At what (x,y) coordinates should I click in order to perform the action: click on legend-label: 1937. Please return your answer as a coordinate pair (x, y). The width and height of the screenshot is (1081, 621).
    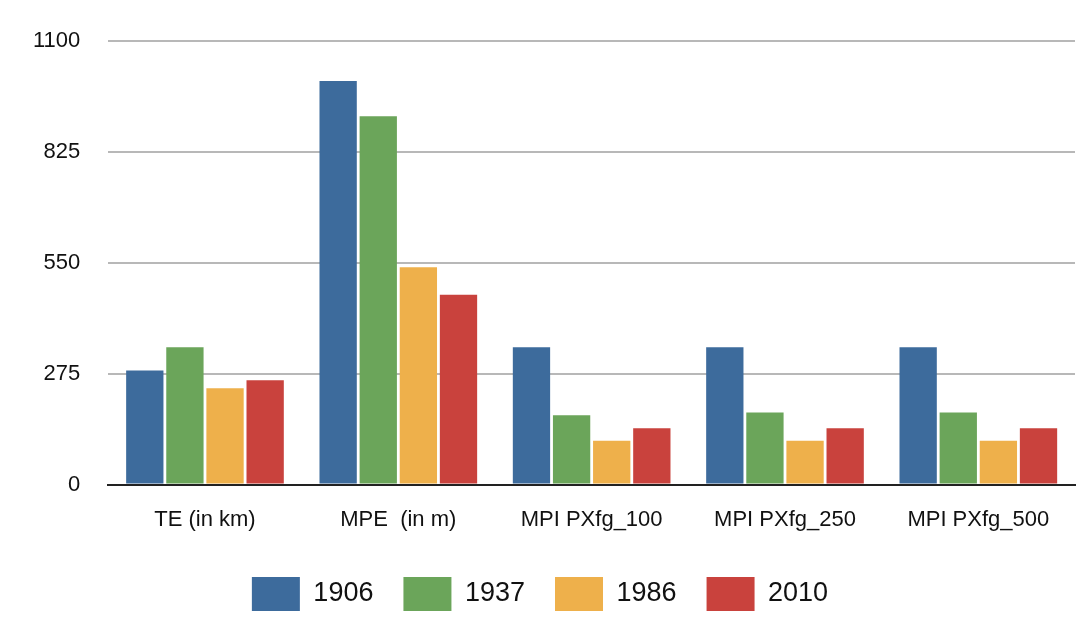
    Looking at the image, I should click on (495, 592).